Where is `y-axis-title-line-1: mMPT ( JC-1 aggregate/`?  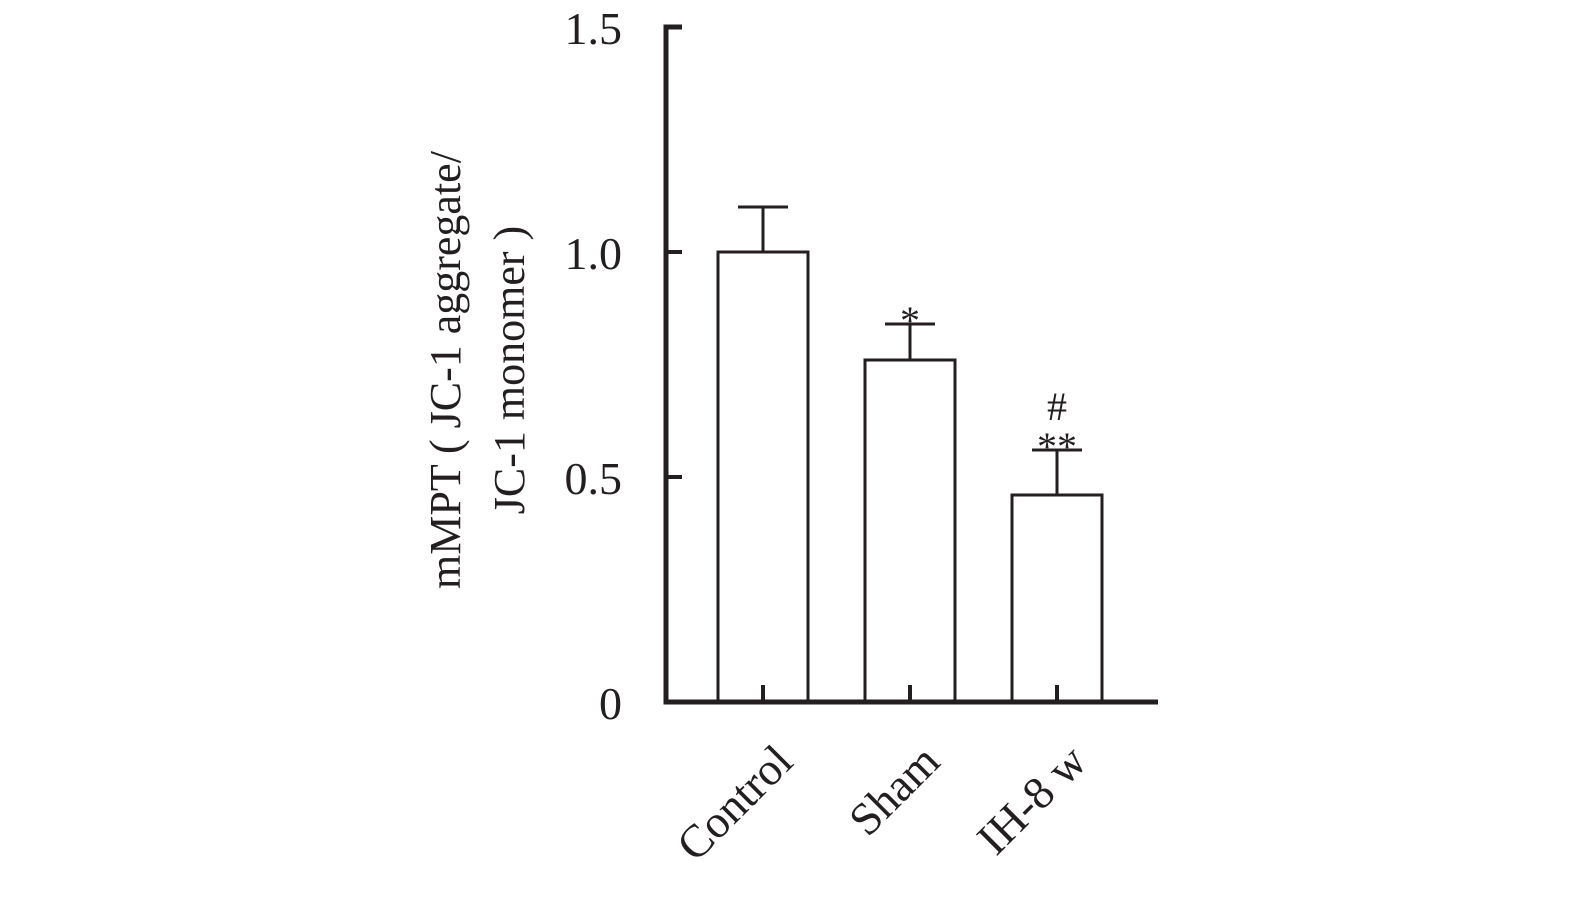 y-axis-title-line-1: mMPT ( JC-1 aggregate/ is located at coordinates (445, 369).